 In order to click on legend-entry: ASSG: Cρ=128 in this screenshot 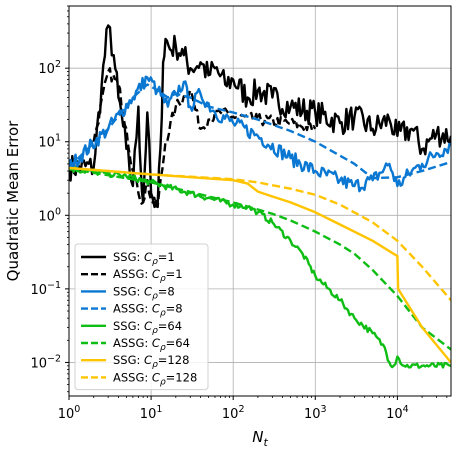, I will do `click(155, 378)`.